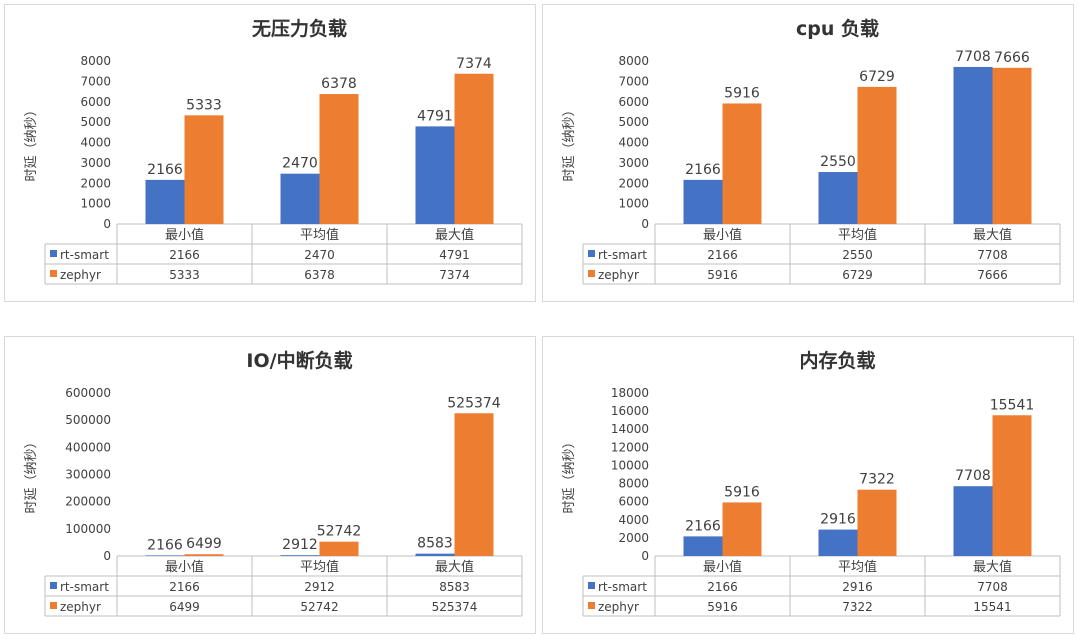 The image size is (1080, 639). Describe the element at coordinates (300, 164) in the screenshot. I see `data-label: 2470` at that location.